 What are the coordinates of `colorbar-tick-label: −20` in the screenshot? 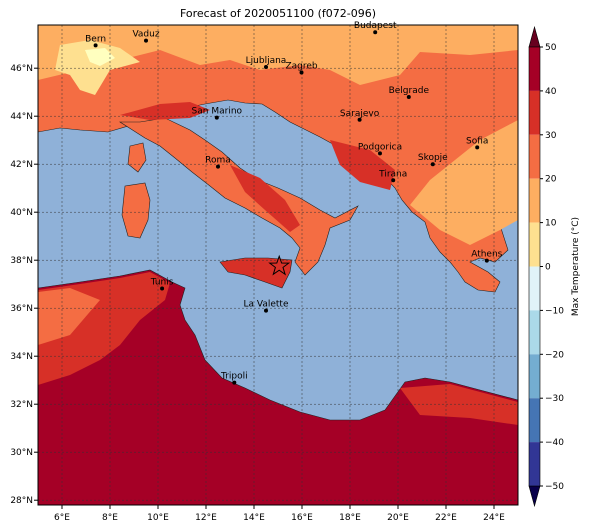 It's located at (554, 355).